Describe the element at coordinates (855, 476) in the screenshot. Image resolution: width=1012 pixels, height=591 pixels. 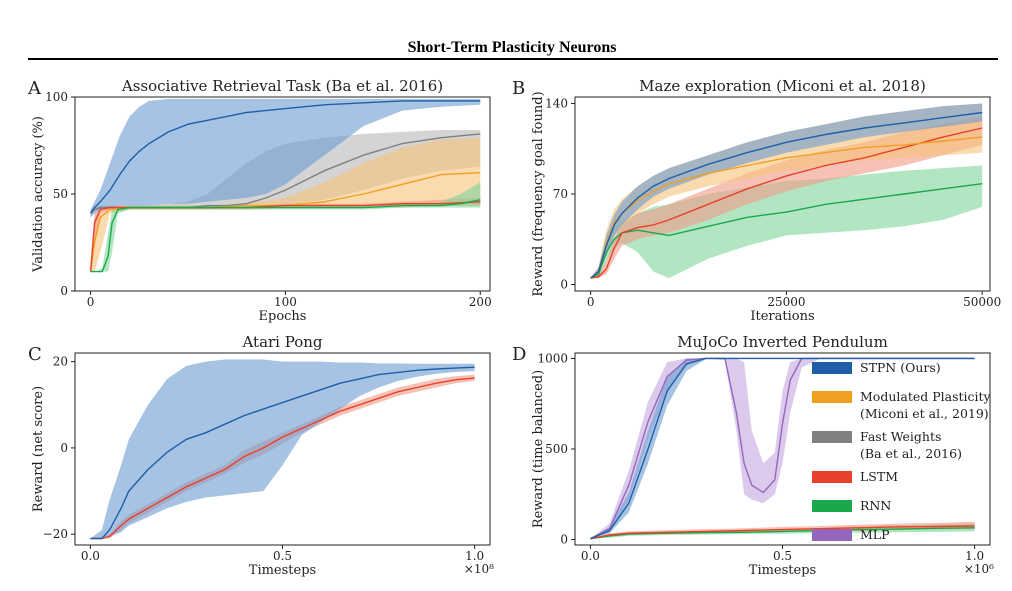
I see `legend-item-lstm: LSTM` at that location.